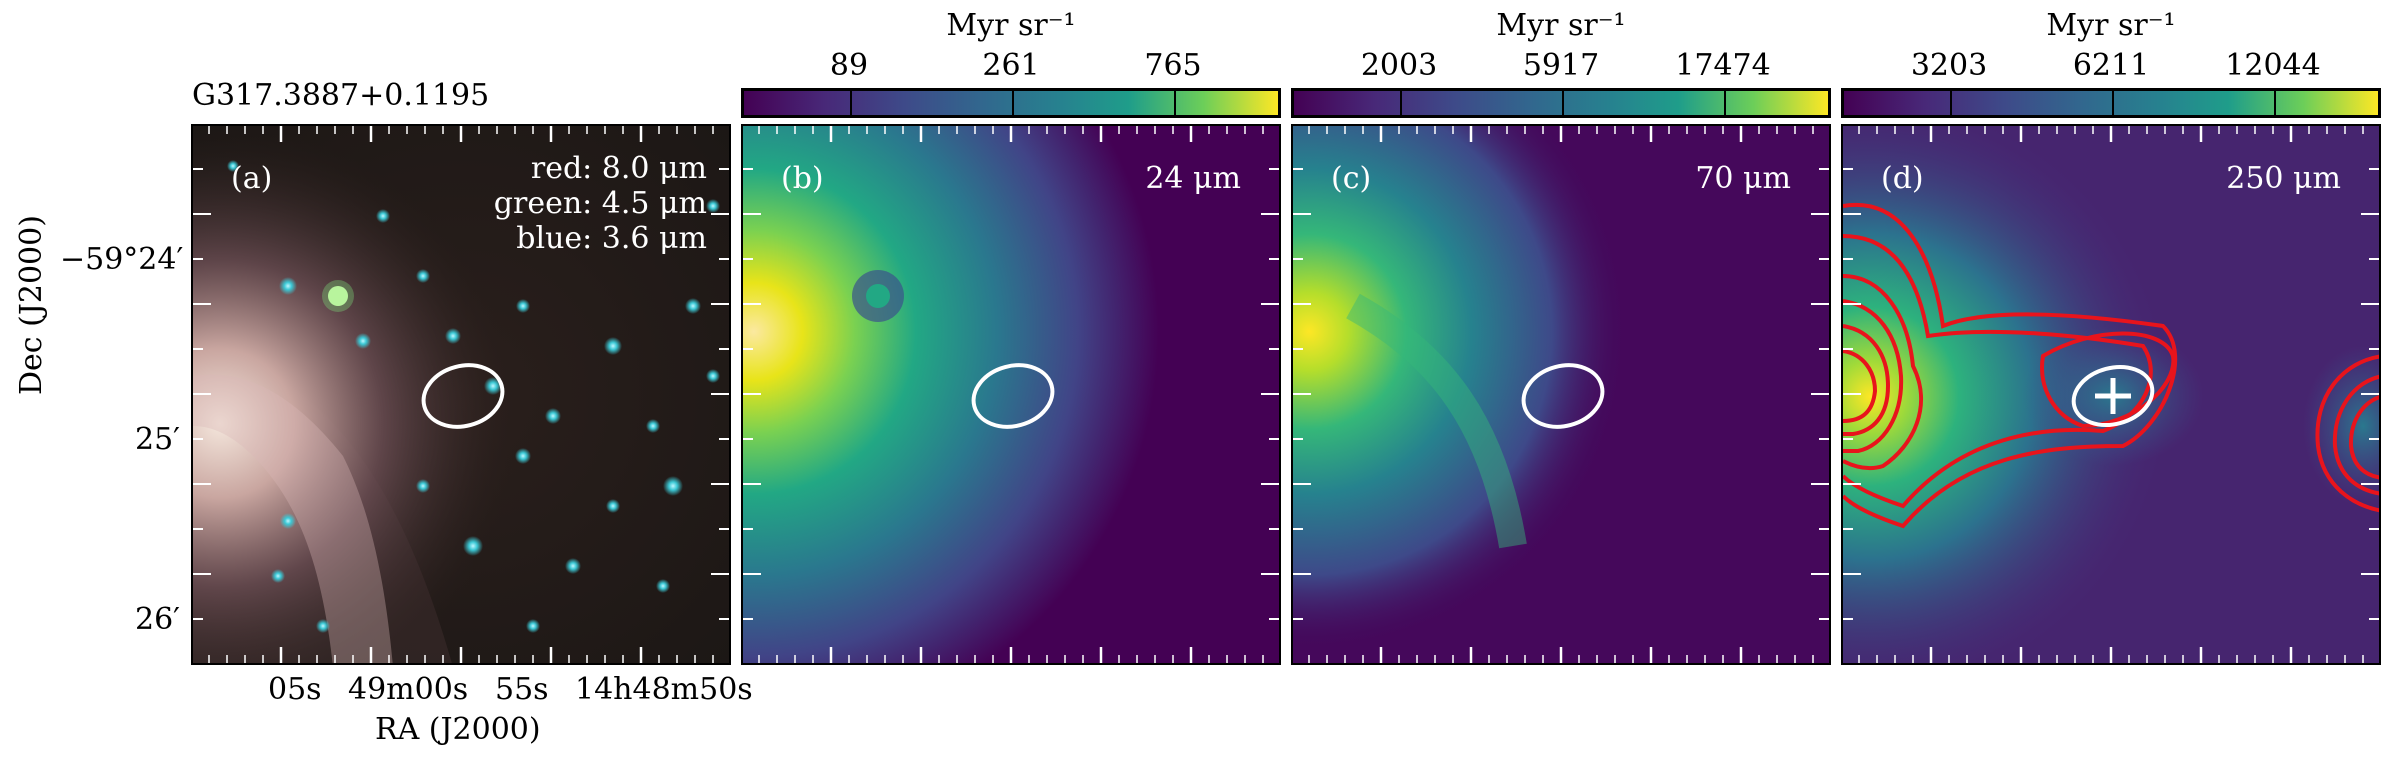  I want to click on band-label-blue: blue: 3.6 μm, so click(611, 238).